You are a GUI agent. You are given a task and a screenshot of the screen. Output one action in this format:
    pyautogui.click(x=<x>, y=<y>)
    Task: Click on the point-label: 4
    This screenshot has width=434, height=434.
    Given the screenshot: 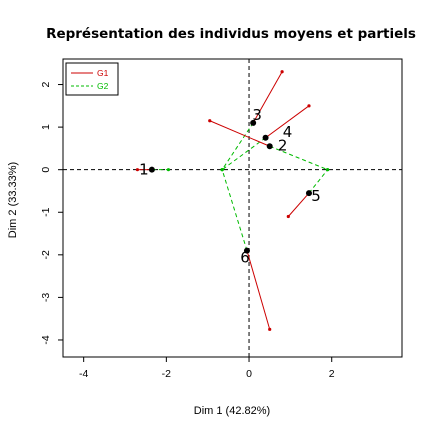 What is the action you would take?
    pyautogui.click(x=288, y=132)
    